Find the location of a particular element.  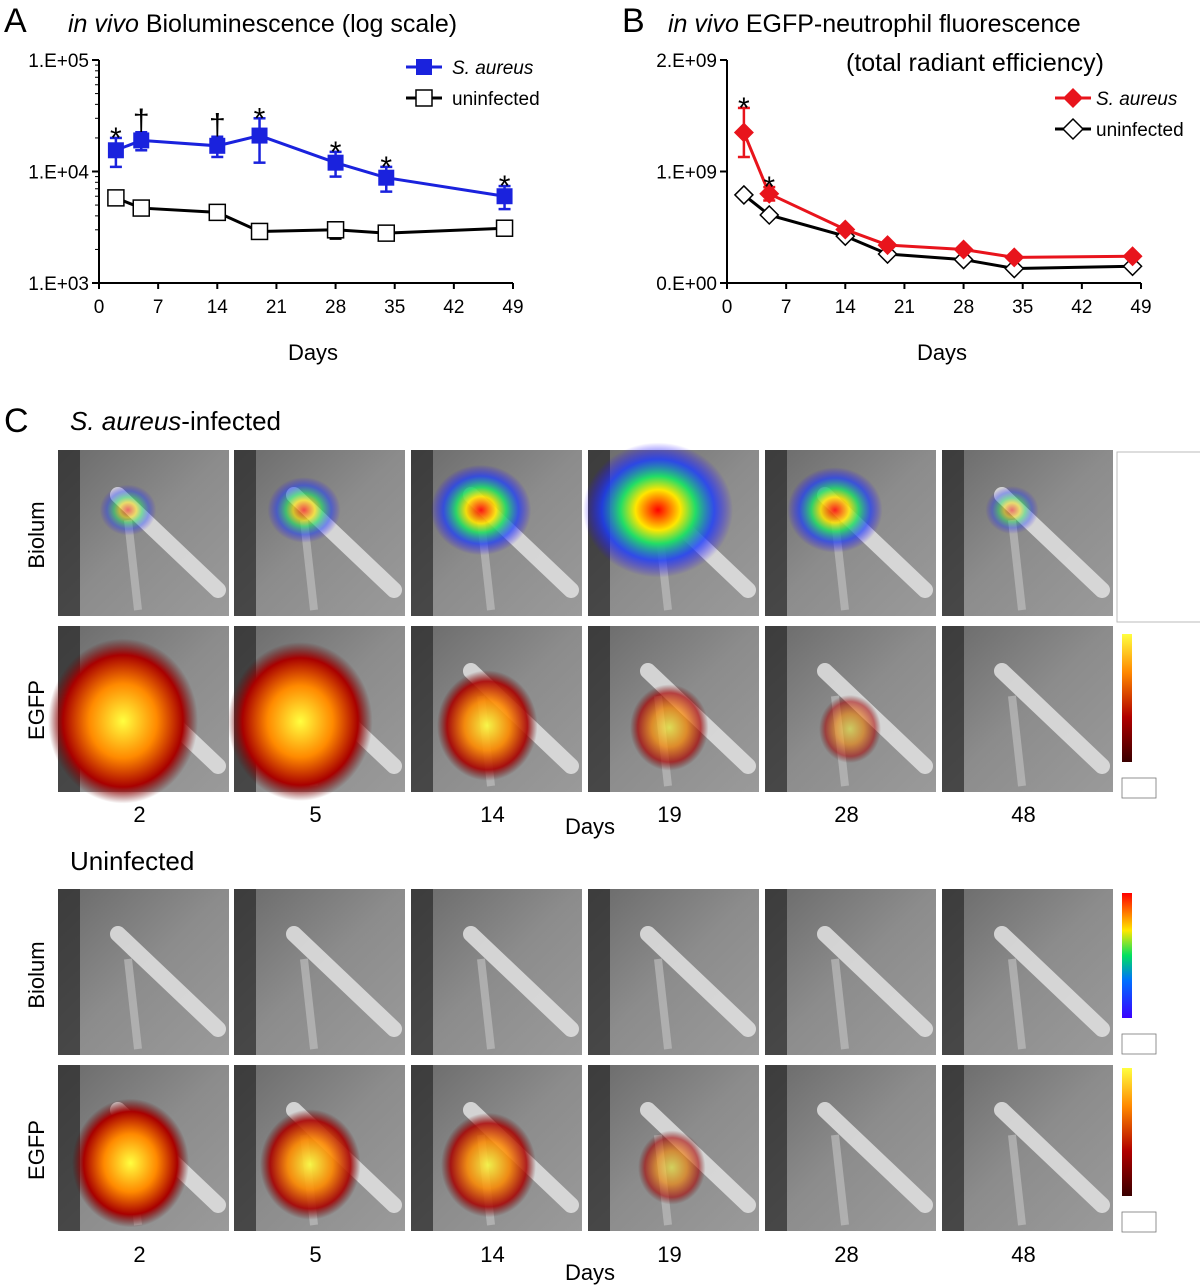

chart-b-axes: 0 7 14 21 28 35 42 49 0.E+00 1.E+09 2.E+09 is located at coordinates (903, 184).